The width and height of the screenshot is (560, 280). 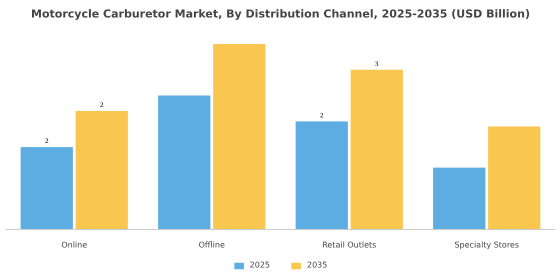 I want to click on legend-label: 2035, so click(x=317, y=265).